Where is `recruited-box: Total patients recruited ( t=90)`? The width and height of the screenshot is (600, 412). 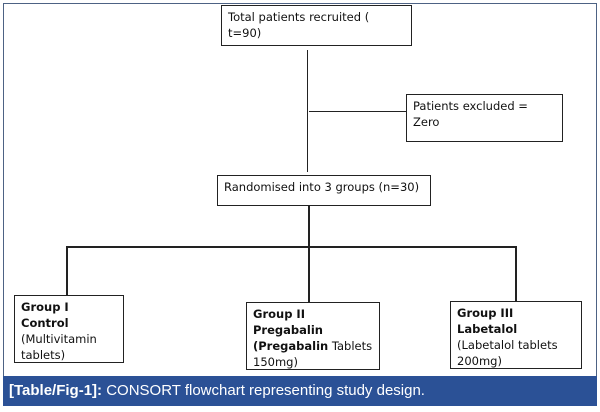 recruited-box: Total patients recruited ( t=90) is located at coordinates (316, 25).